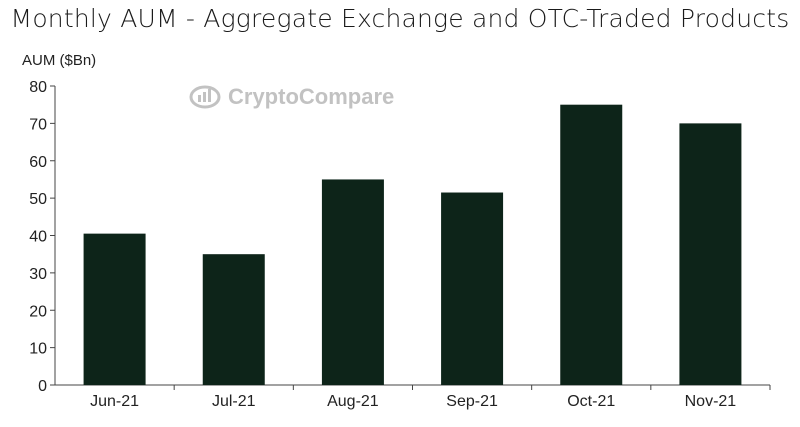 The height and width of the screenshot is (427, 800). I want to click on y-tick-label: 80, so click(38, 87).